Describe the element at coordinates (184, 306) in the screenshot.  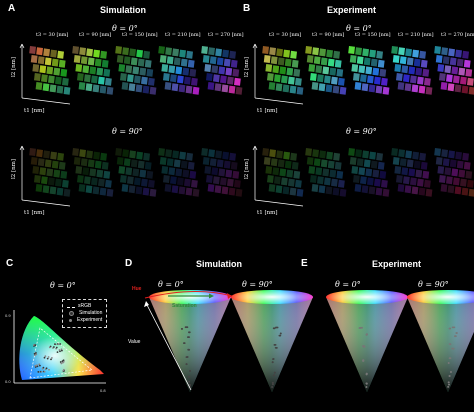
I see `saturation-label: Saturation` at that location.